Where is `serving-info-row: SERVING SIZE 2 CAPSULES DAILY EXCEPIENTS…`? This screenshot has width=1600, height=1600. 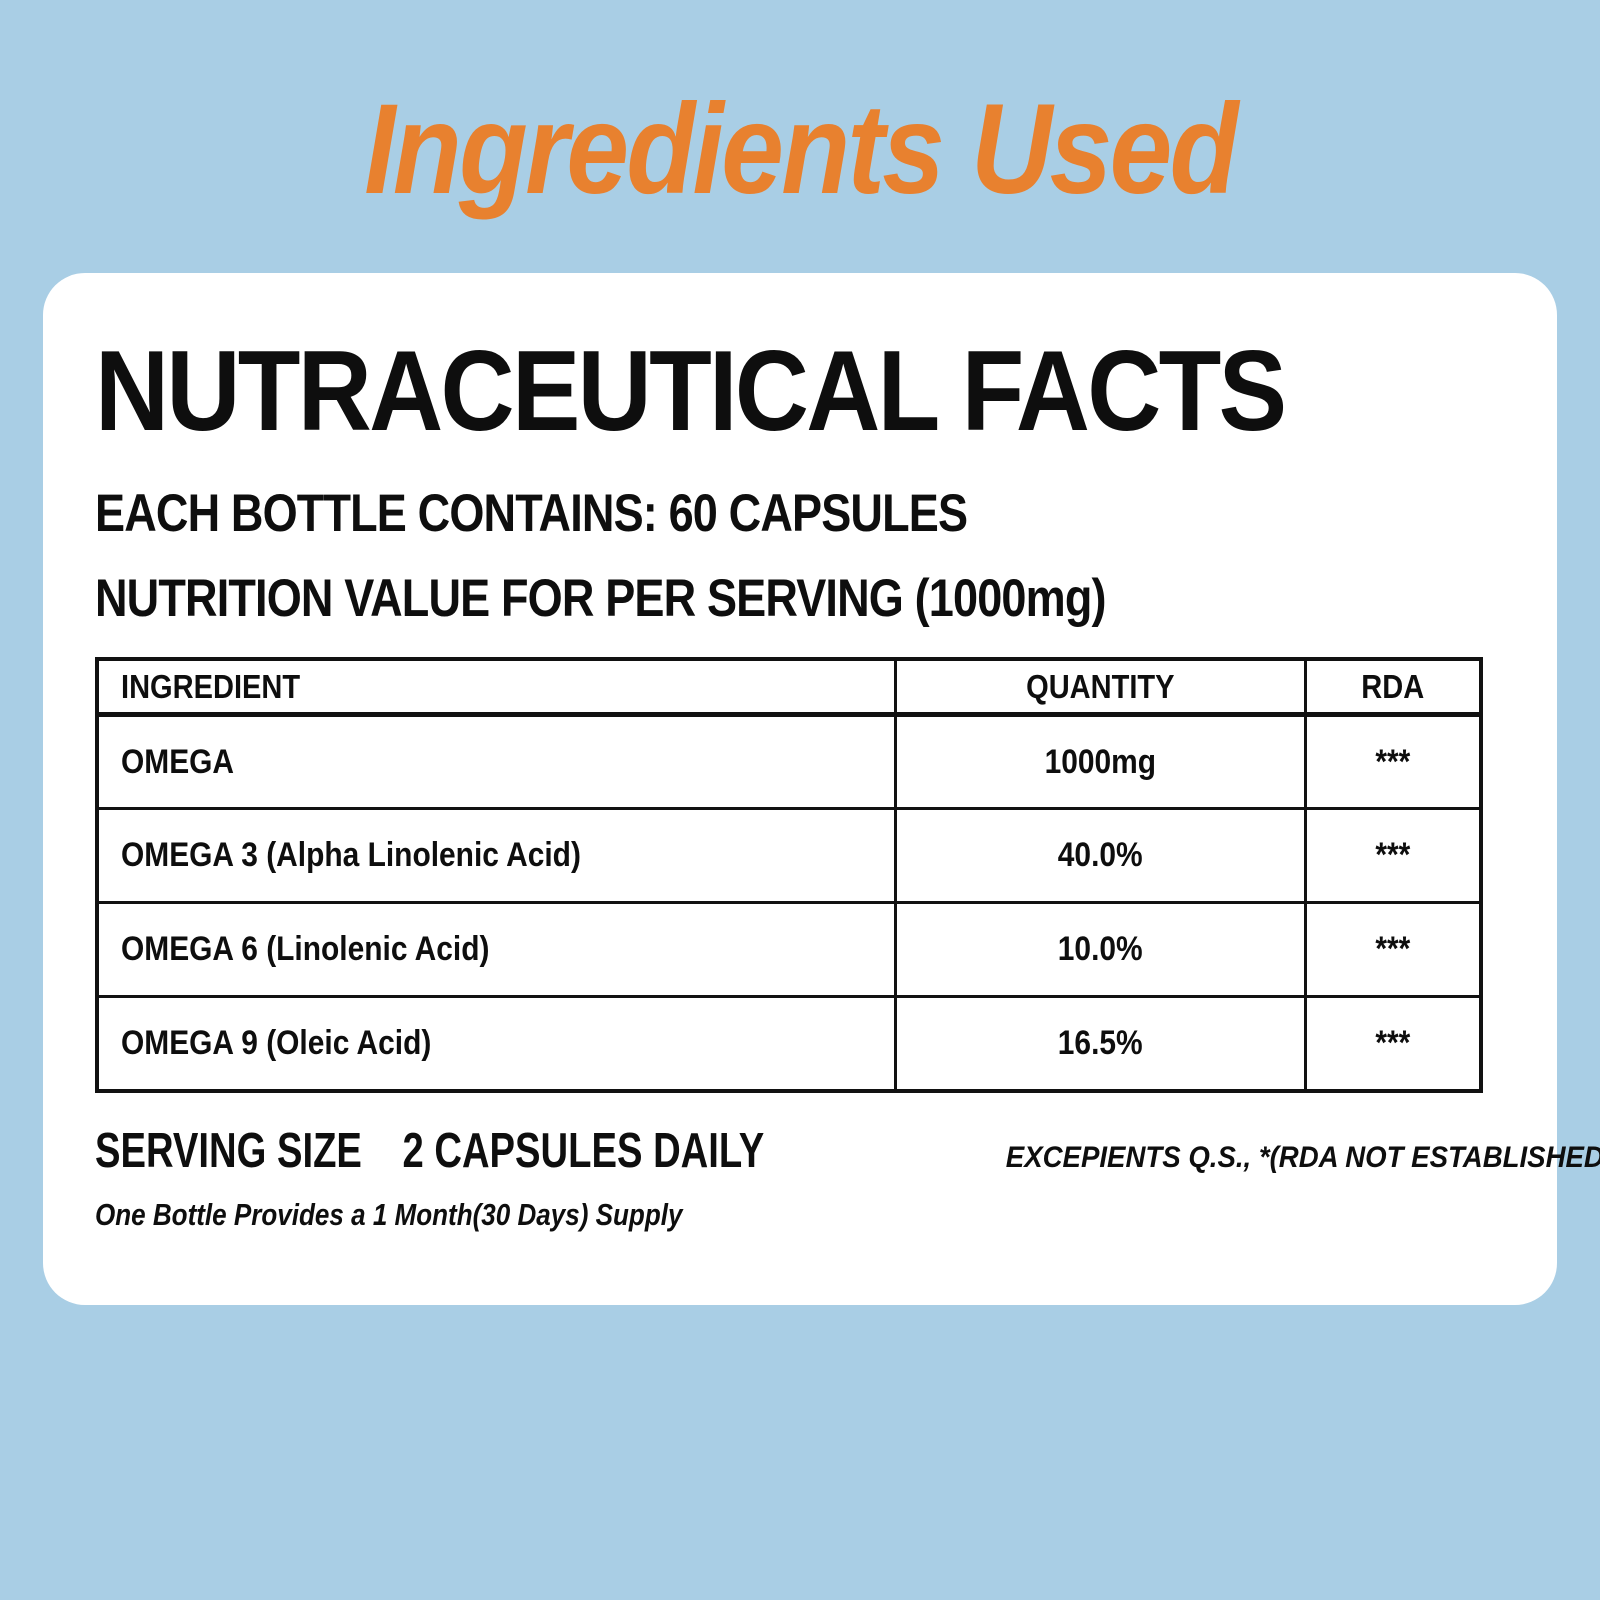
serving-info-row: SERVING SIZE 2 CAPSULES DAILY EXCEPIENTS… is located at coordinates (847, 1151).